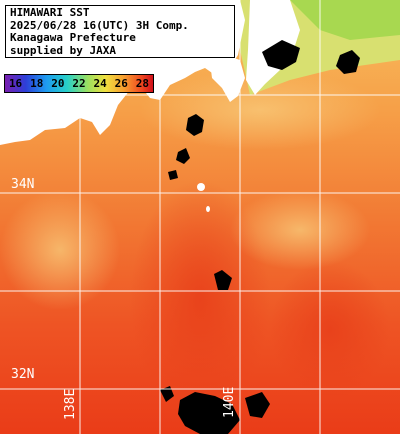 The height and width of the screenshot is (434, 400). I want to click on legend-tick: 22, so click(79, 83).